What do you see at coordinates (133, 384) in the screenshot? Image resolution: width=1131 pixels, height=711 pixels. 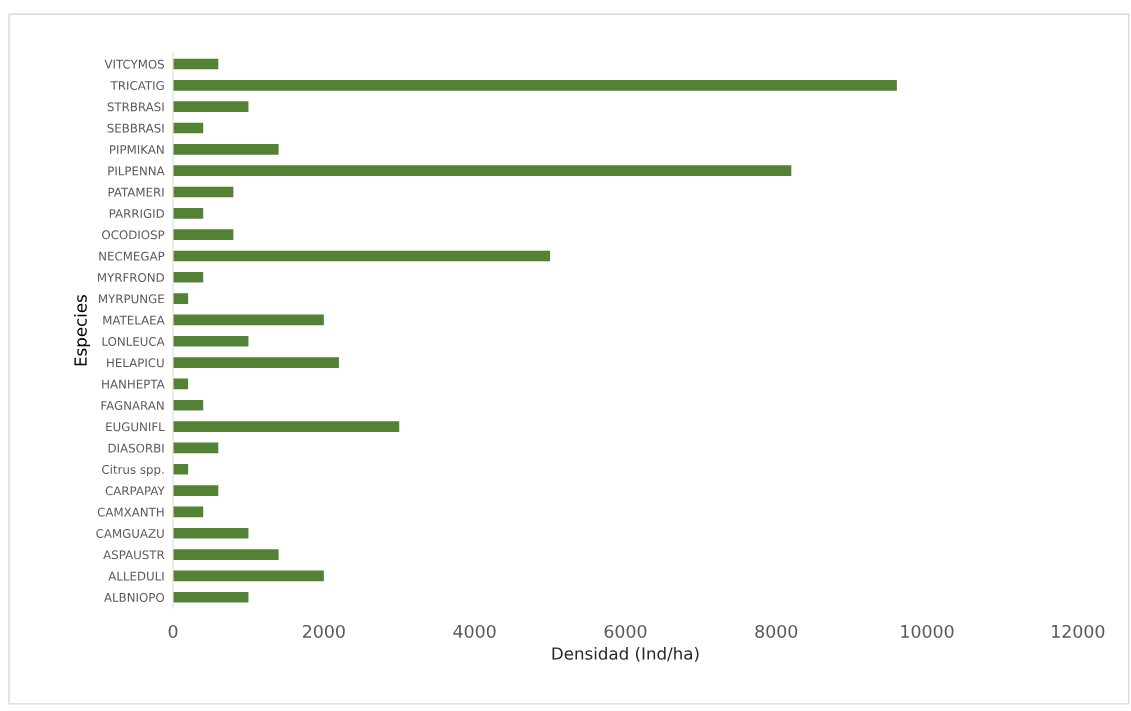 I see `y-tick-label: HANHEPTA` at bounding box center [133, 384].